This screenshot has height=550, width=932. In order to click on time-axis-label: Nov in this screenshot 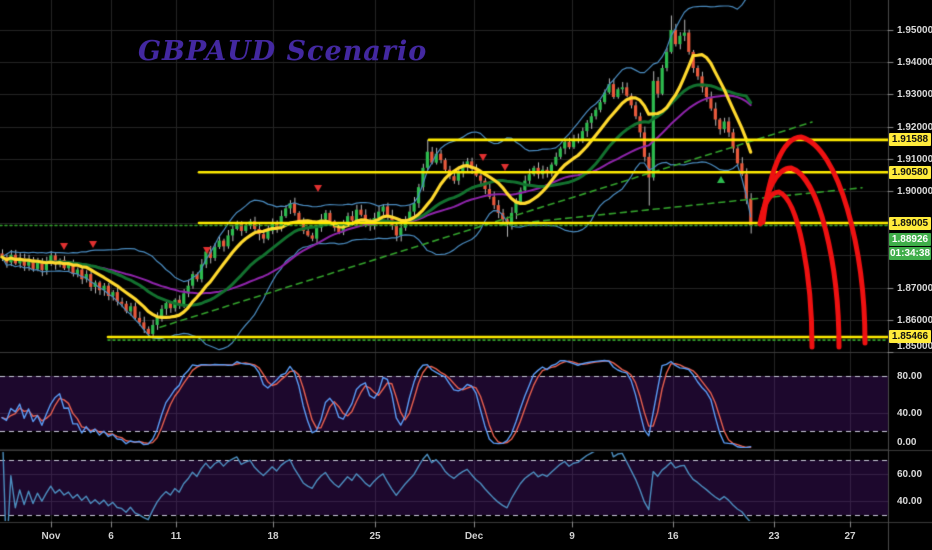, I will do `click(51, 536)`.